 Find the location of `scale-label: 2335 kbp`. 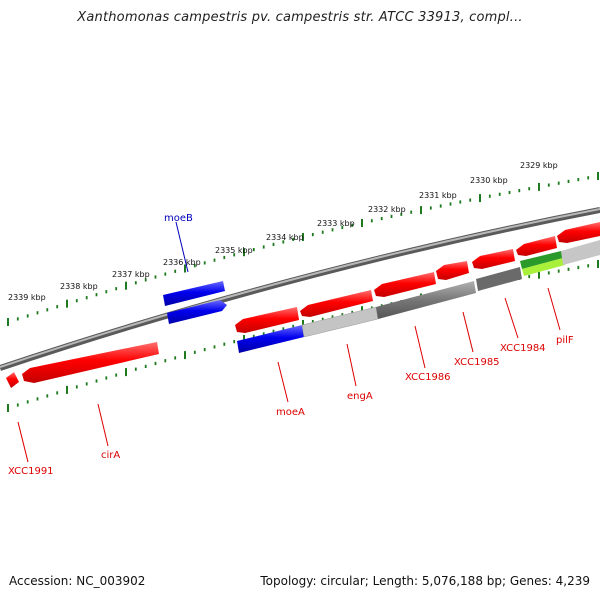

scale-label: 2335 kbp is located at coordinates (234, 250).